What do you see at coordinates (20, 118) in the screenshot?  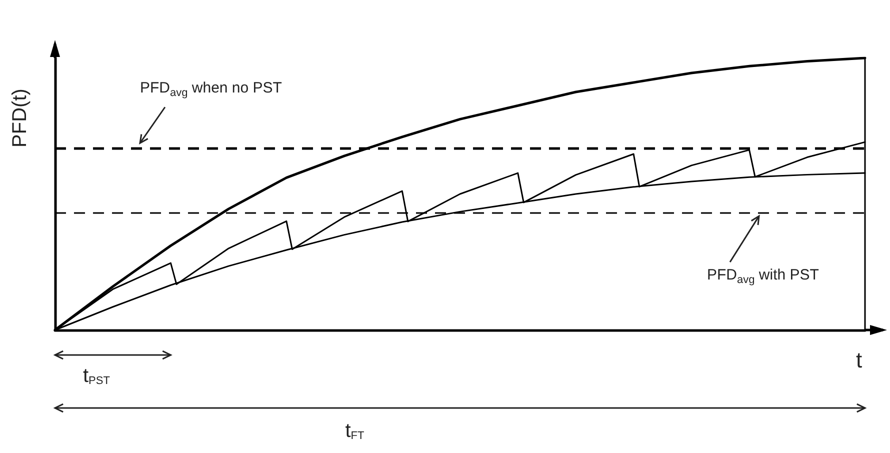 I see `y-axis-title: PFD(t)` at bounding box center [20, 118].